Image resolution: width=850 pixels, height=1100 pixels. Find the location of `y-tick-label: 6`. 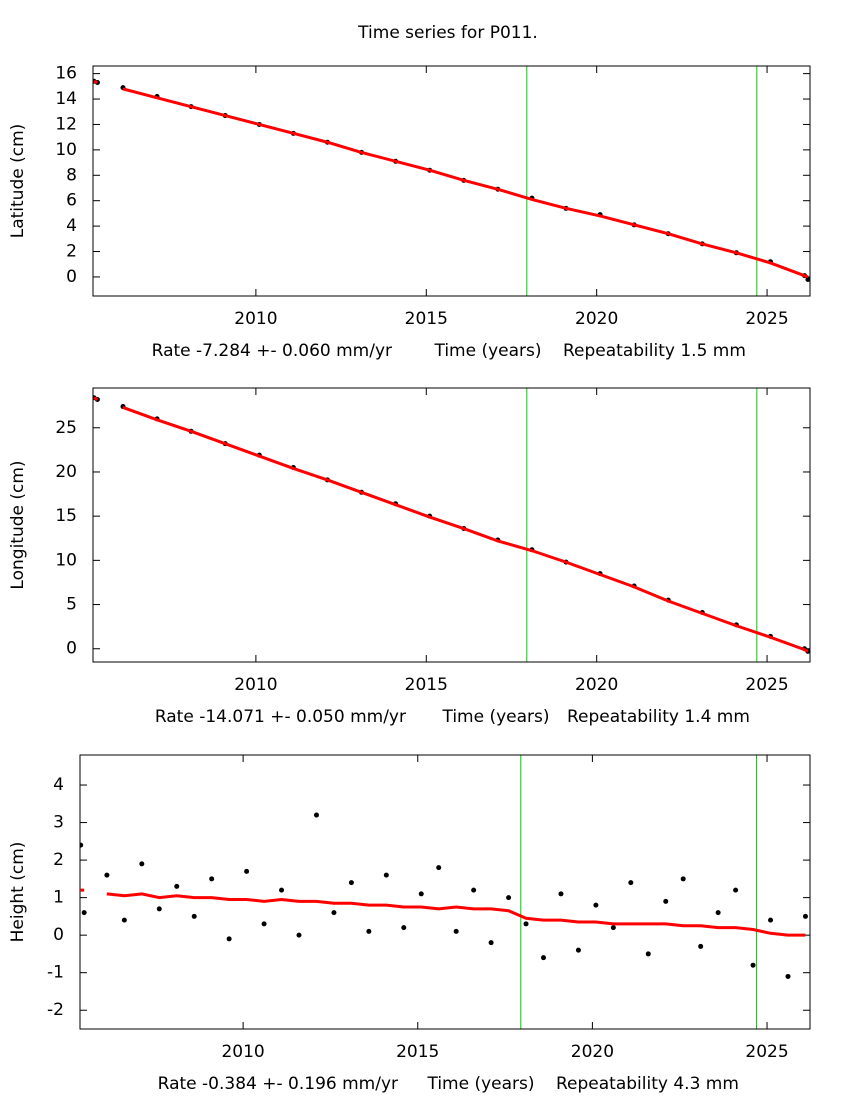

y-tick-label: 6 is located at coordinates (71, 201).